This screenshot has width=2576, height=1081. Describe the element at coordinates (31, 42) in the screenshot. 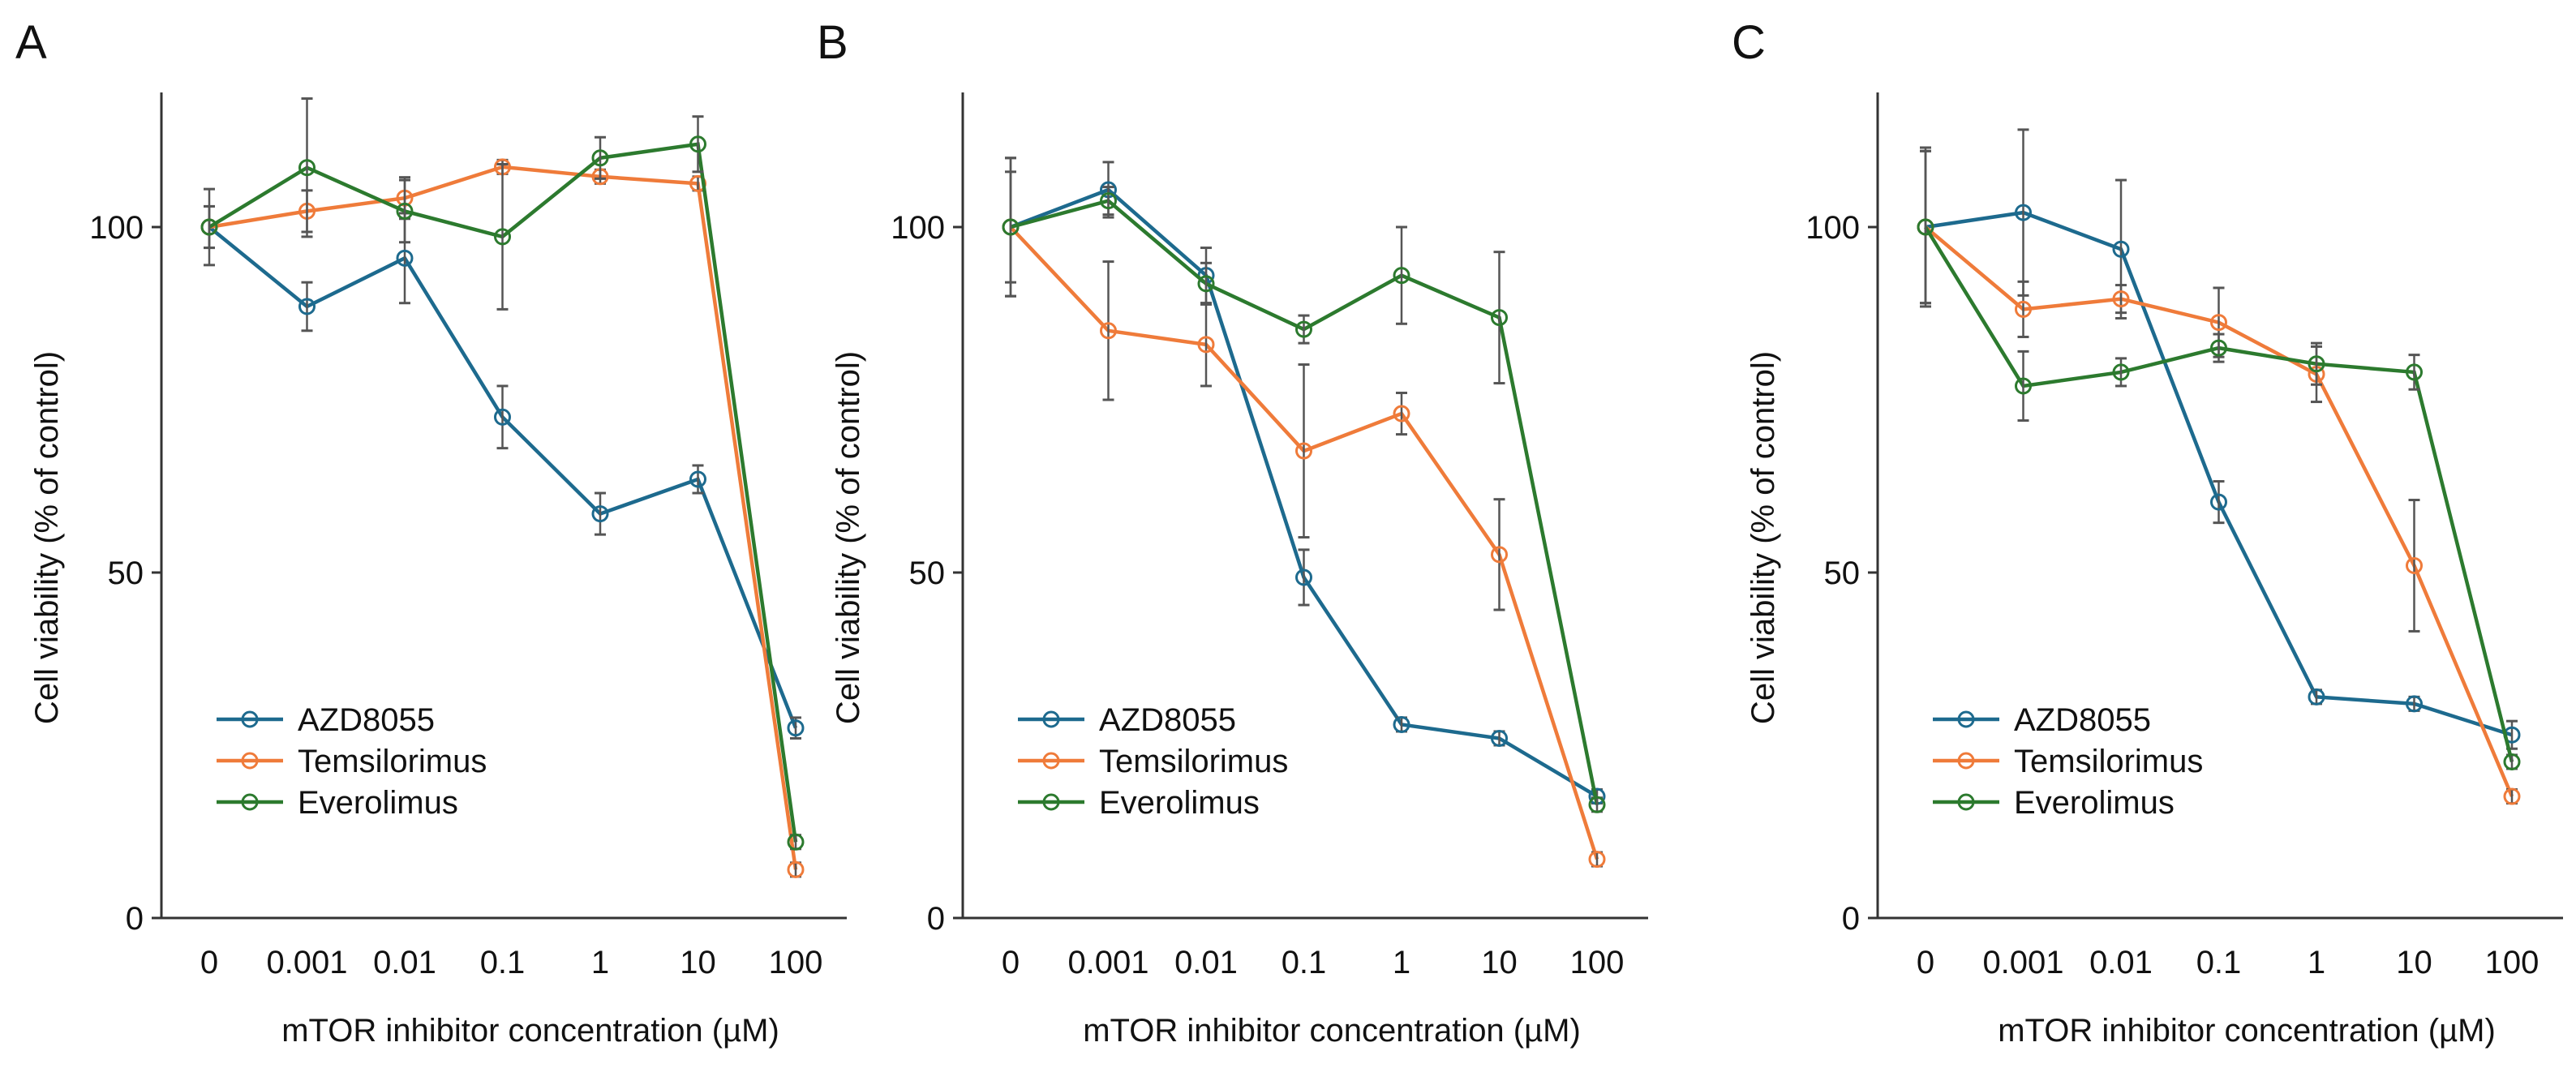

I see `panel-letter: A` at that location.